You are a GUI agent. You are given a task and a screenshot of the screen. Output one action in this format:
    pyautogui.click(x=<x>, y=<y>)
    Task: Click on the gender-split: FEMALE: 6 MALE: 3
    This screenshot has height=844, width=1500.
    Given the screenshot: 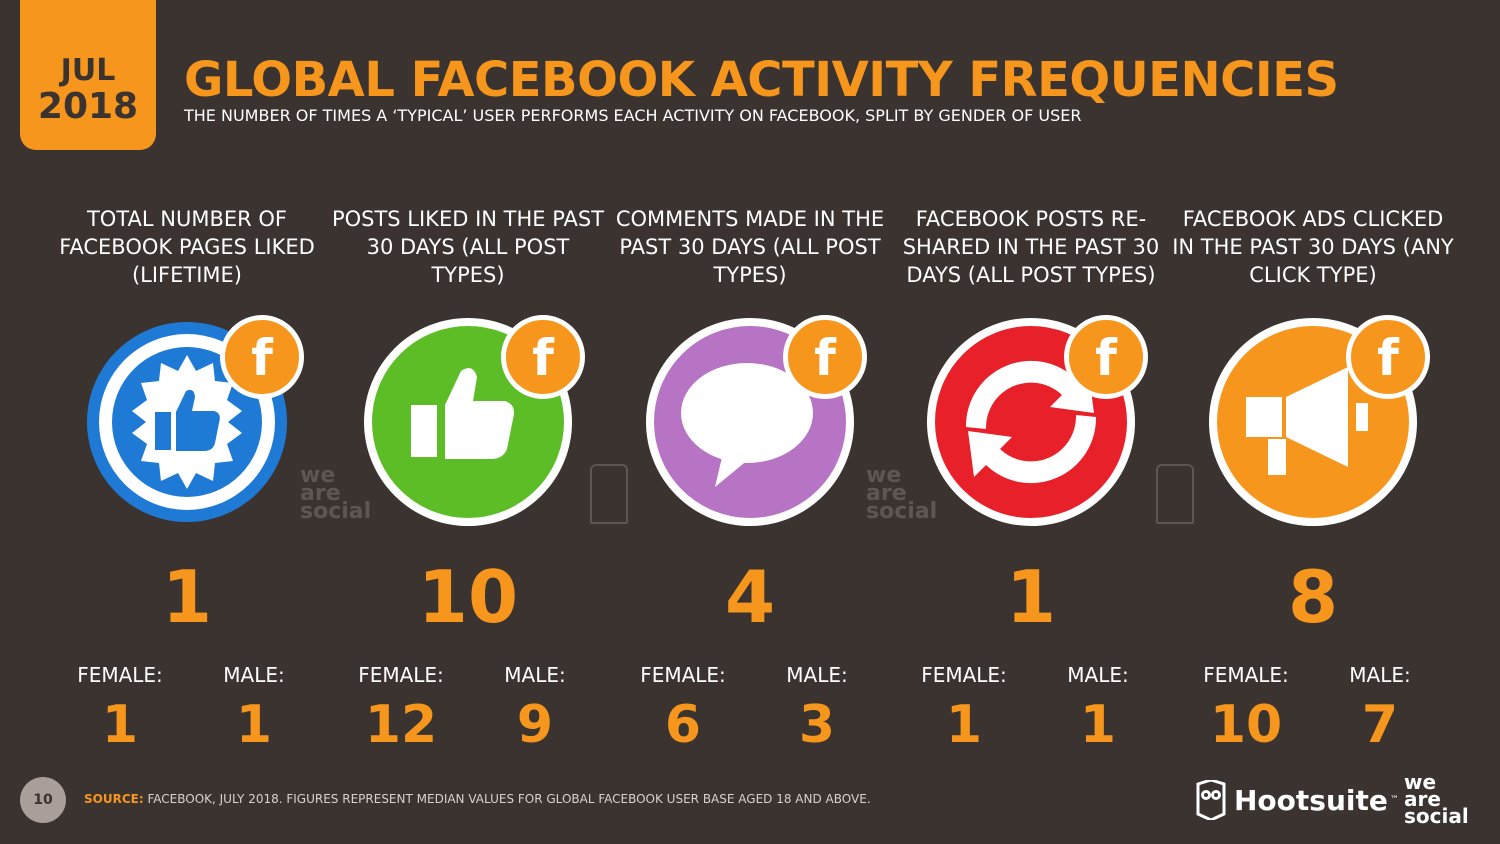 What is the action you would take?
    pyautogui.click(x=750, y=709)
    